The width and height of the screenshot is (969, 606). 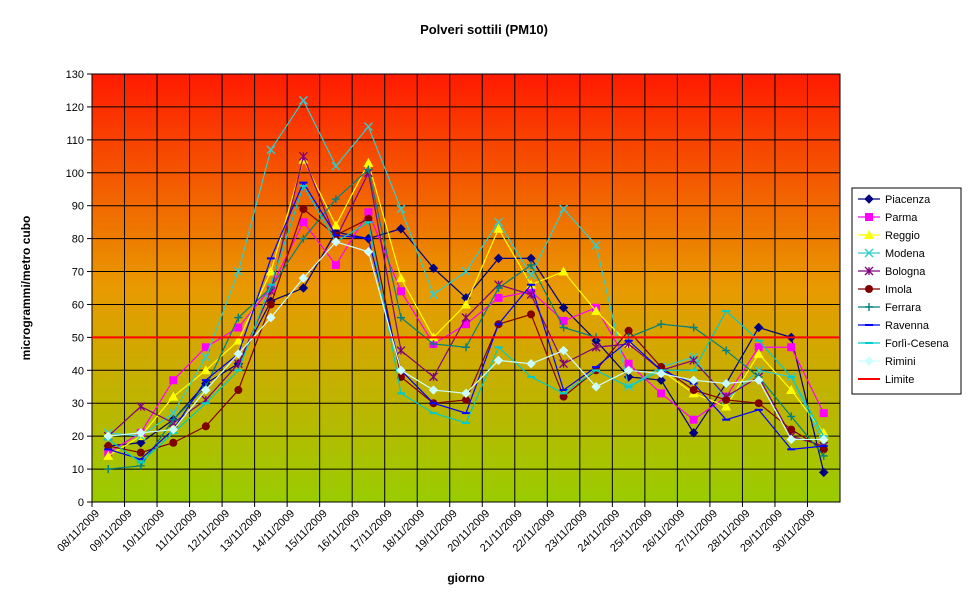 I want to click on y-axis-label: microgrammi/metro cubo, so click(x=26, y=288).